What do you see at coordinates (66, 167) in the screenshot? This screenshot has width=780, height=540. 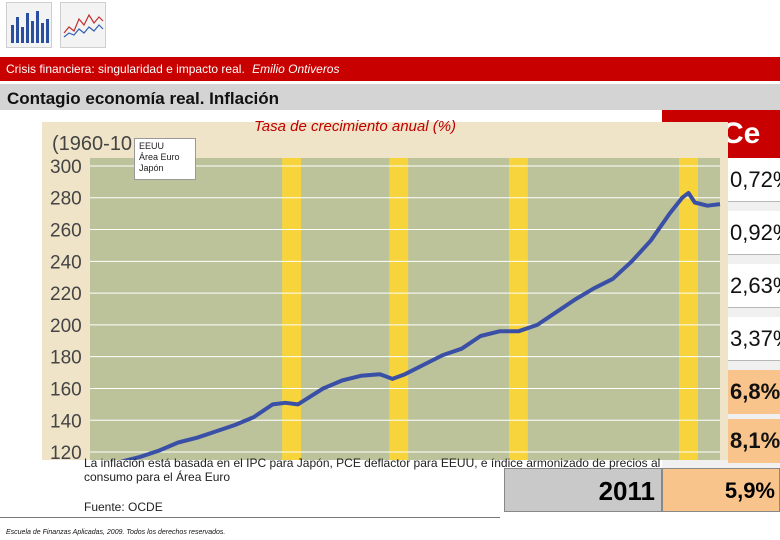 I see `y-tick-label: 300` at bounding box center [66, 167].